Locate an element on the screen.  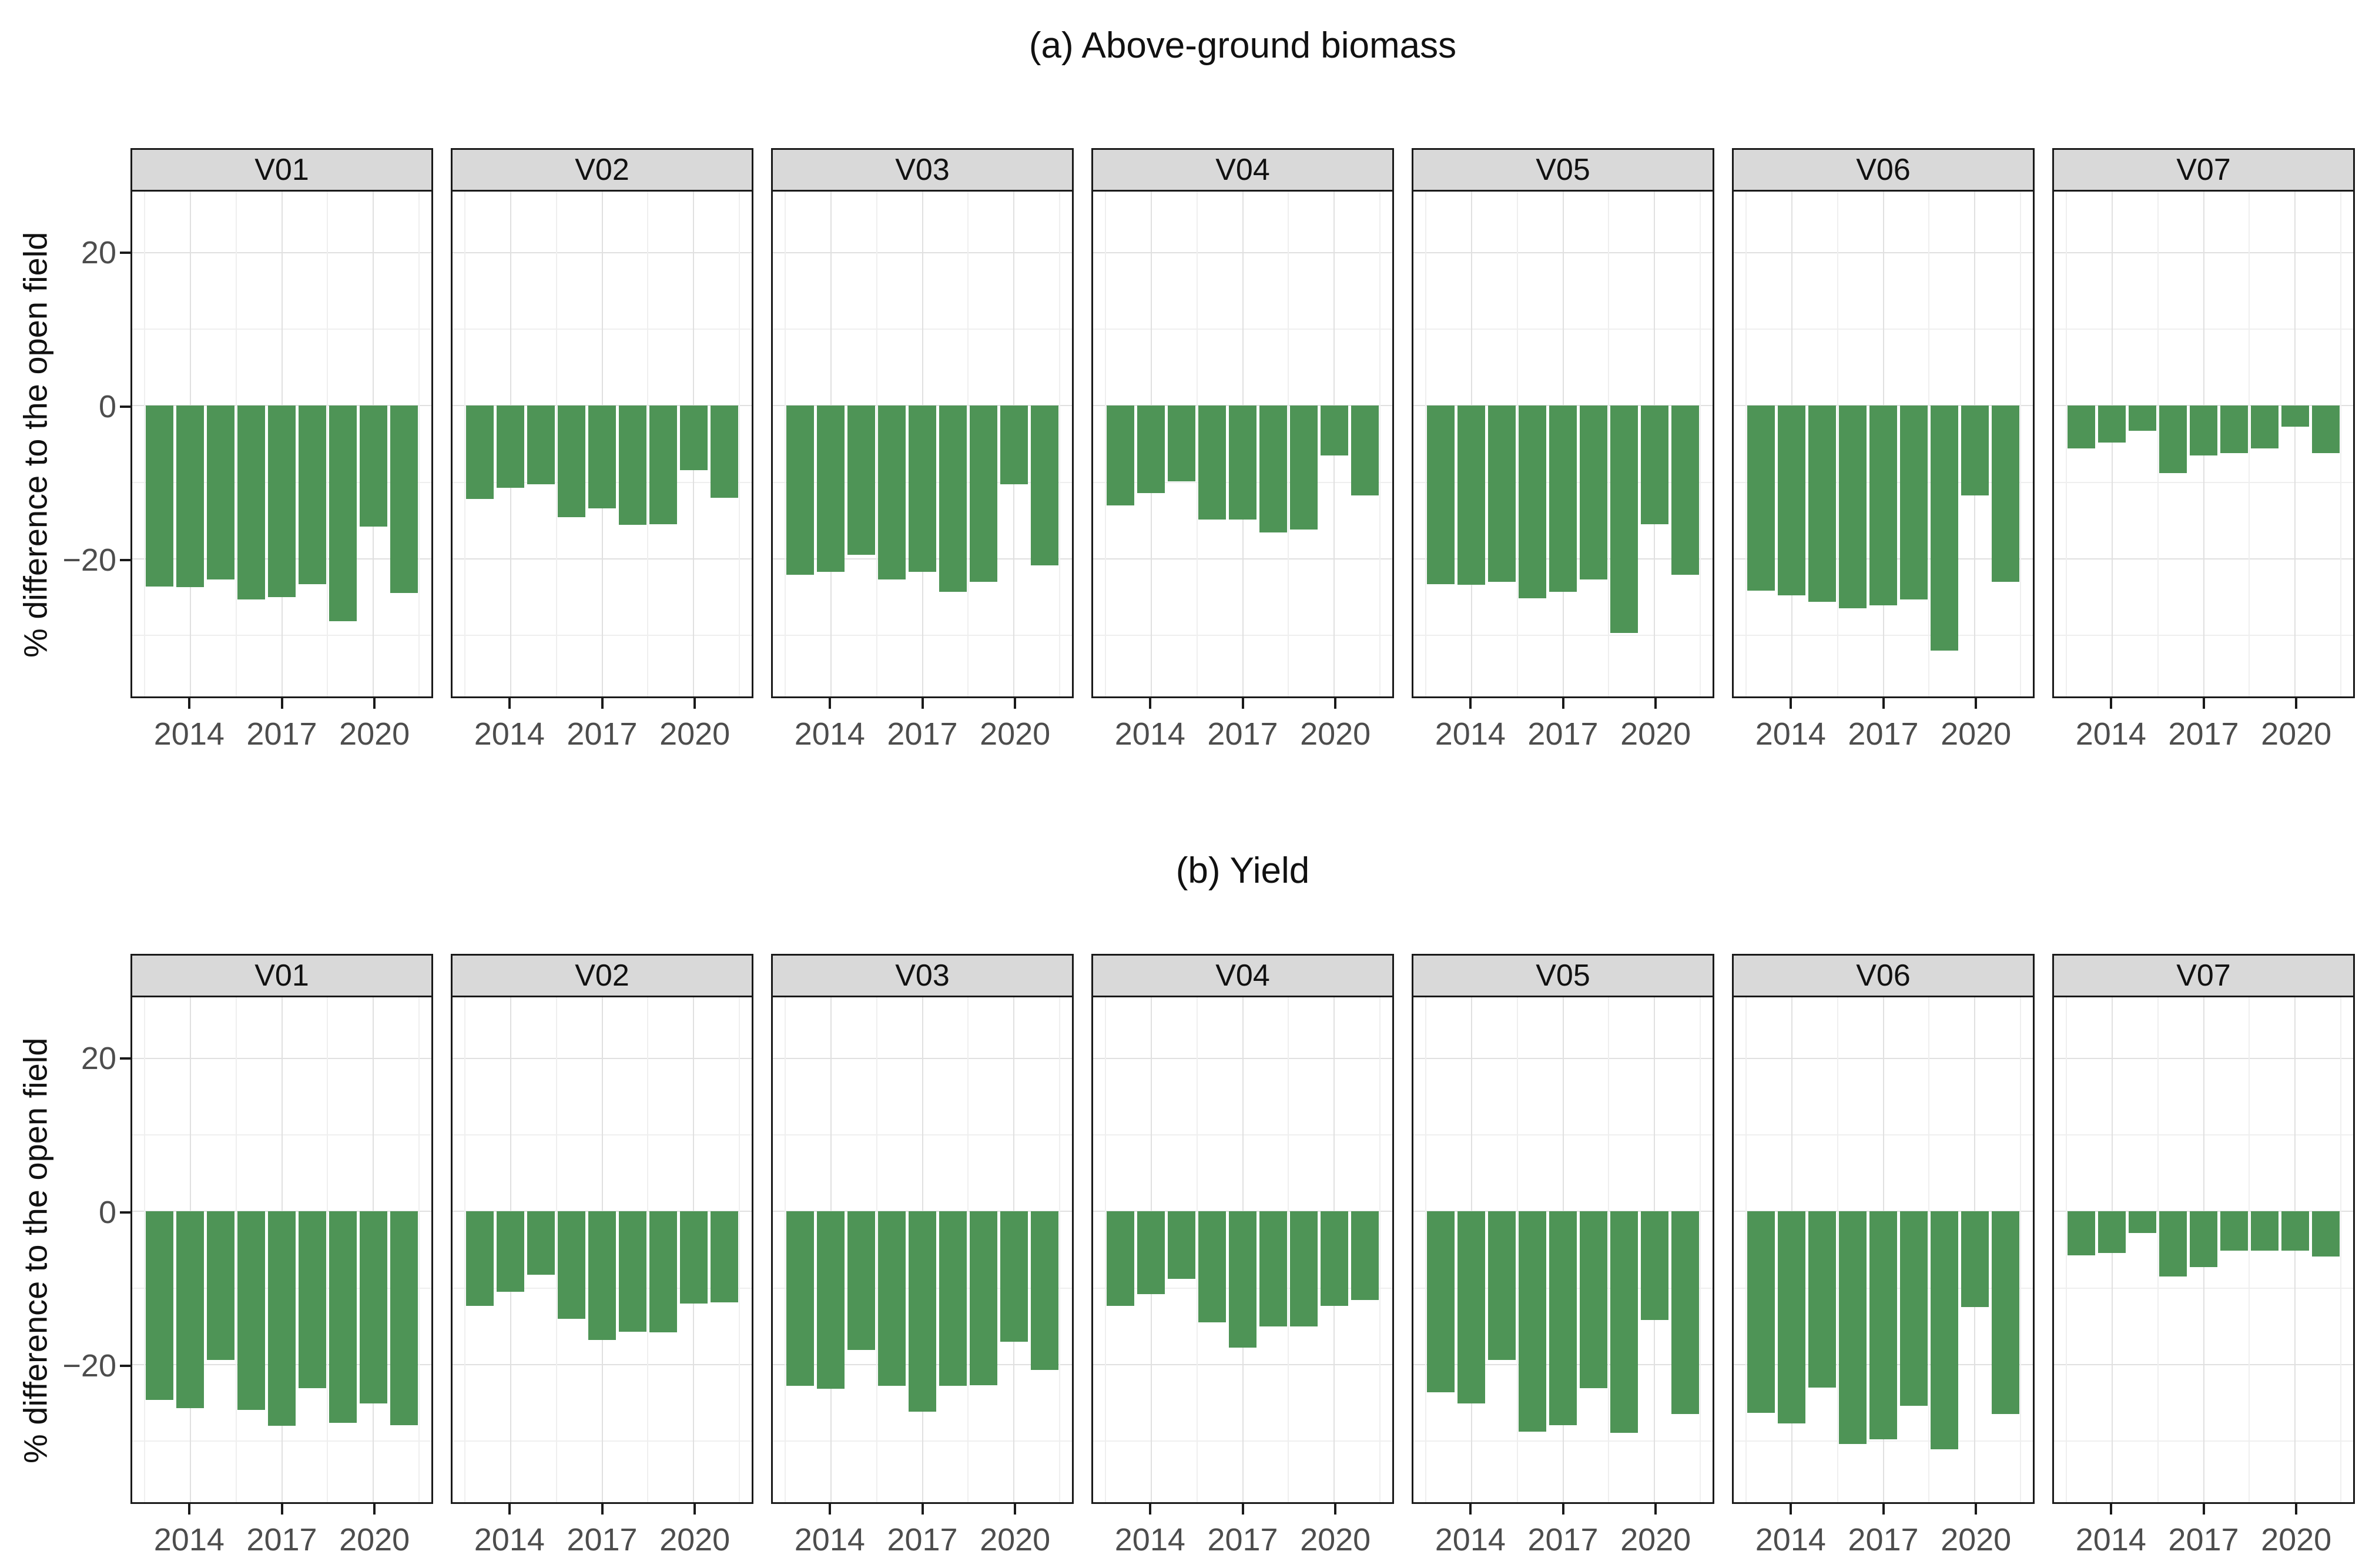
facet-strip-label: V04 is located at coordinates (1242, 170).